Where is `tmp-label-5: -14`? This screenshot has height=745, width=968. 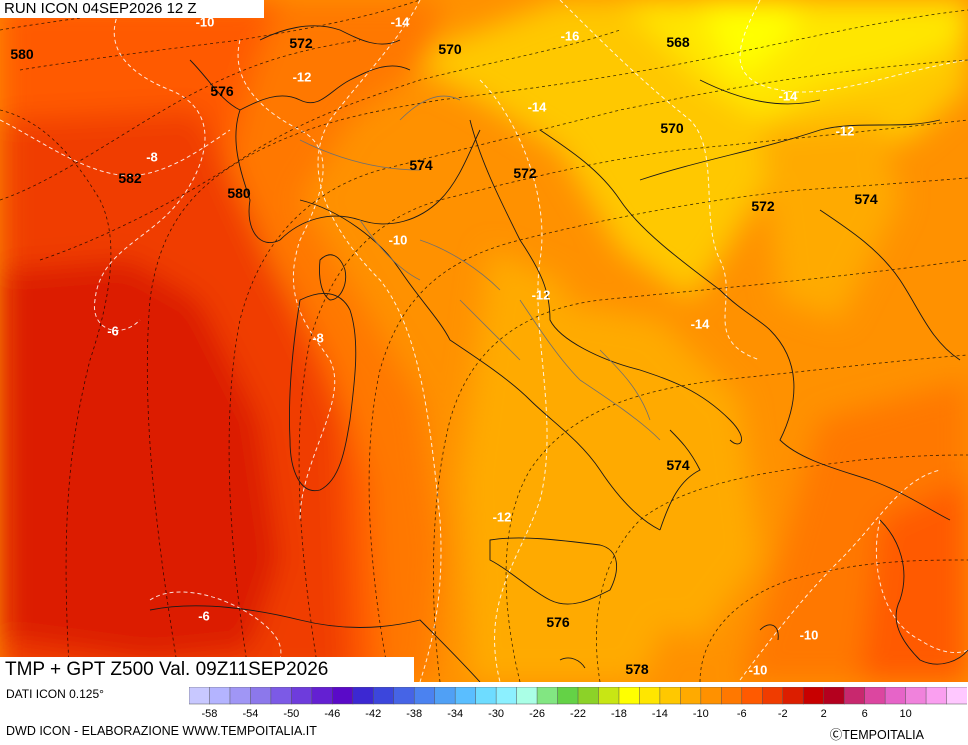
tmp-label-5: -14 is located at coordinates (789, 96).